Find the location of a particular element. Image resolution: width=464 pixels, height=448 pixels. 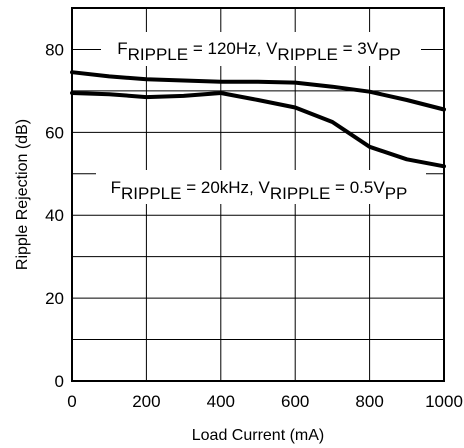

annotation-label-1: FRIPPLE = 120Hz, VRIPPLE = 3VPP is located at coordinates (259, 51).